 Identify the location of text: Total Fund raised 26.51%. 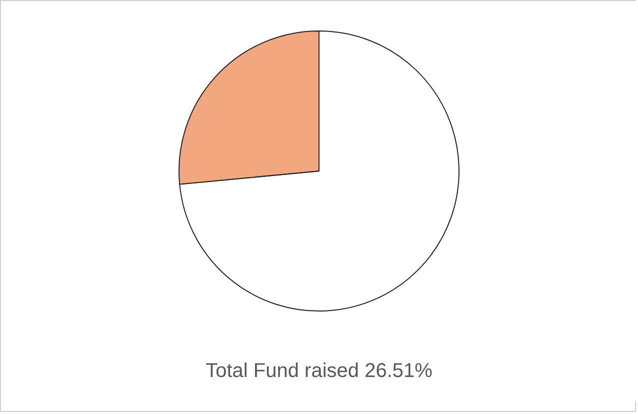
(319, 371).